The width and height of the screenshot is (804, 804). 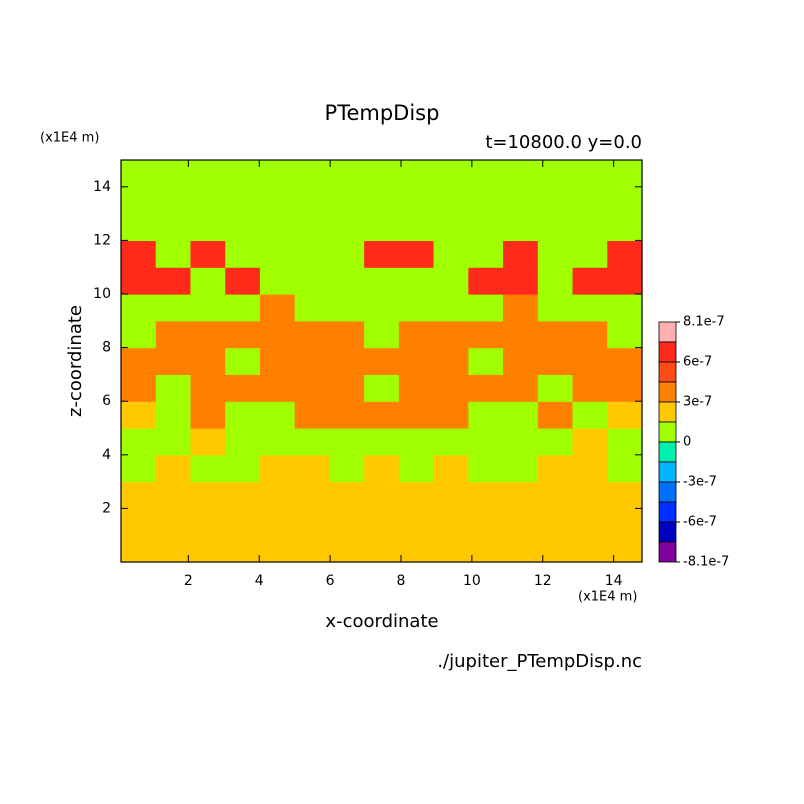 I want to click on x-unit: (x1E4 m), so click(x=607, y=597).